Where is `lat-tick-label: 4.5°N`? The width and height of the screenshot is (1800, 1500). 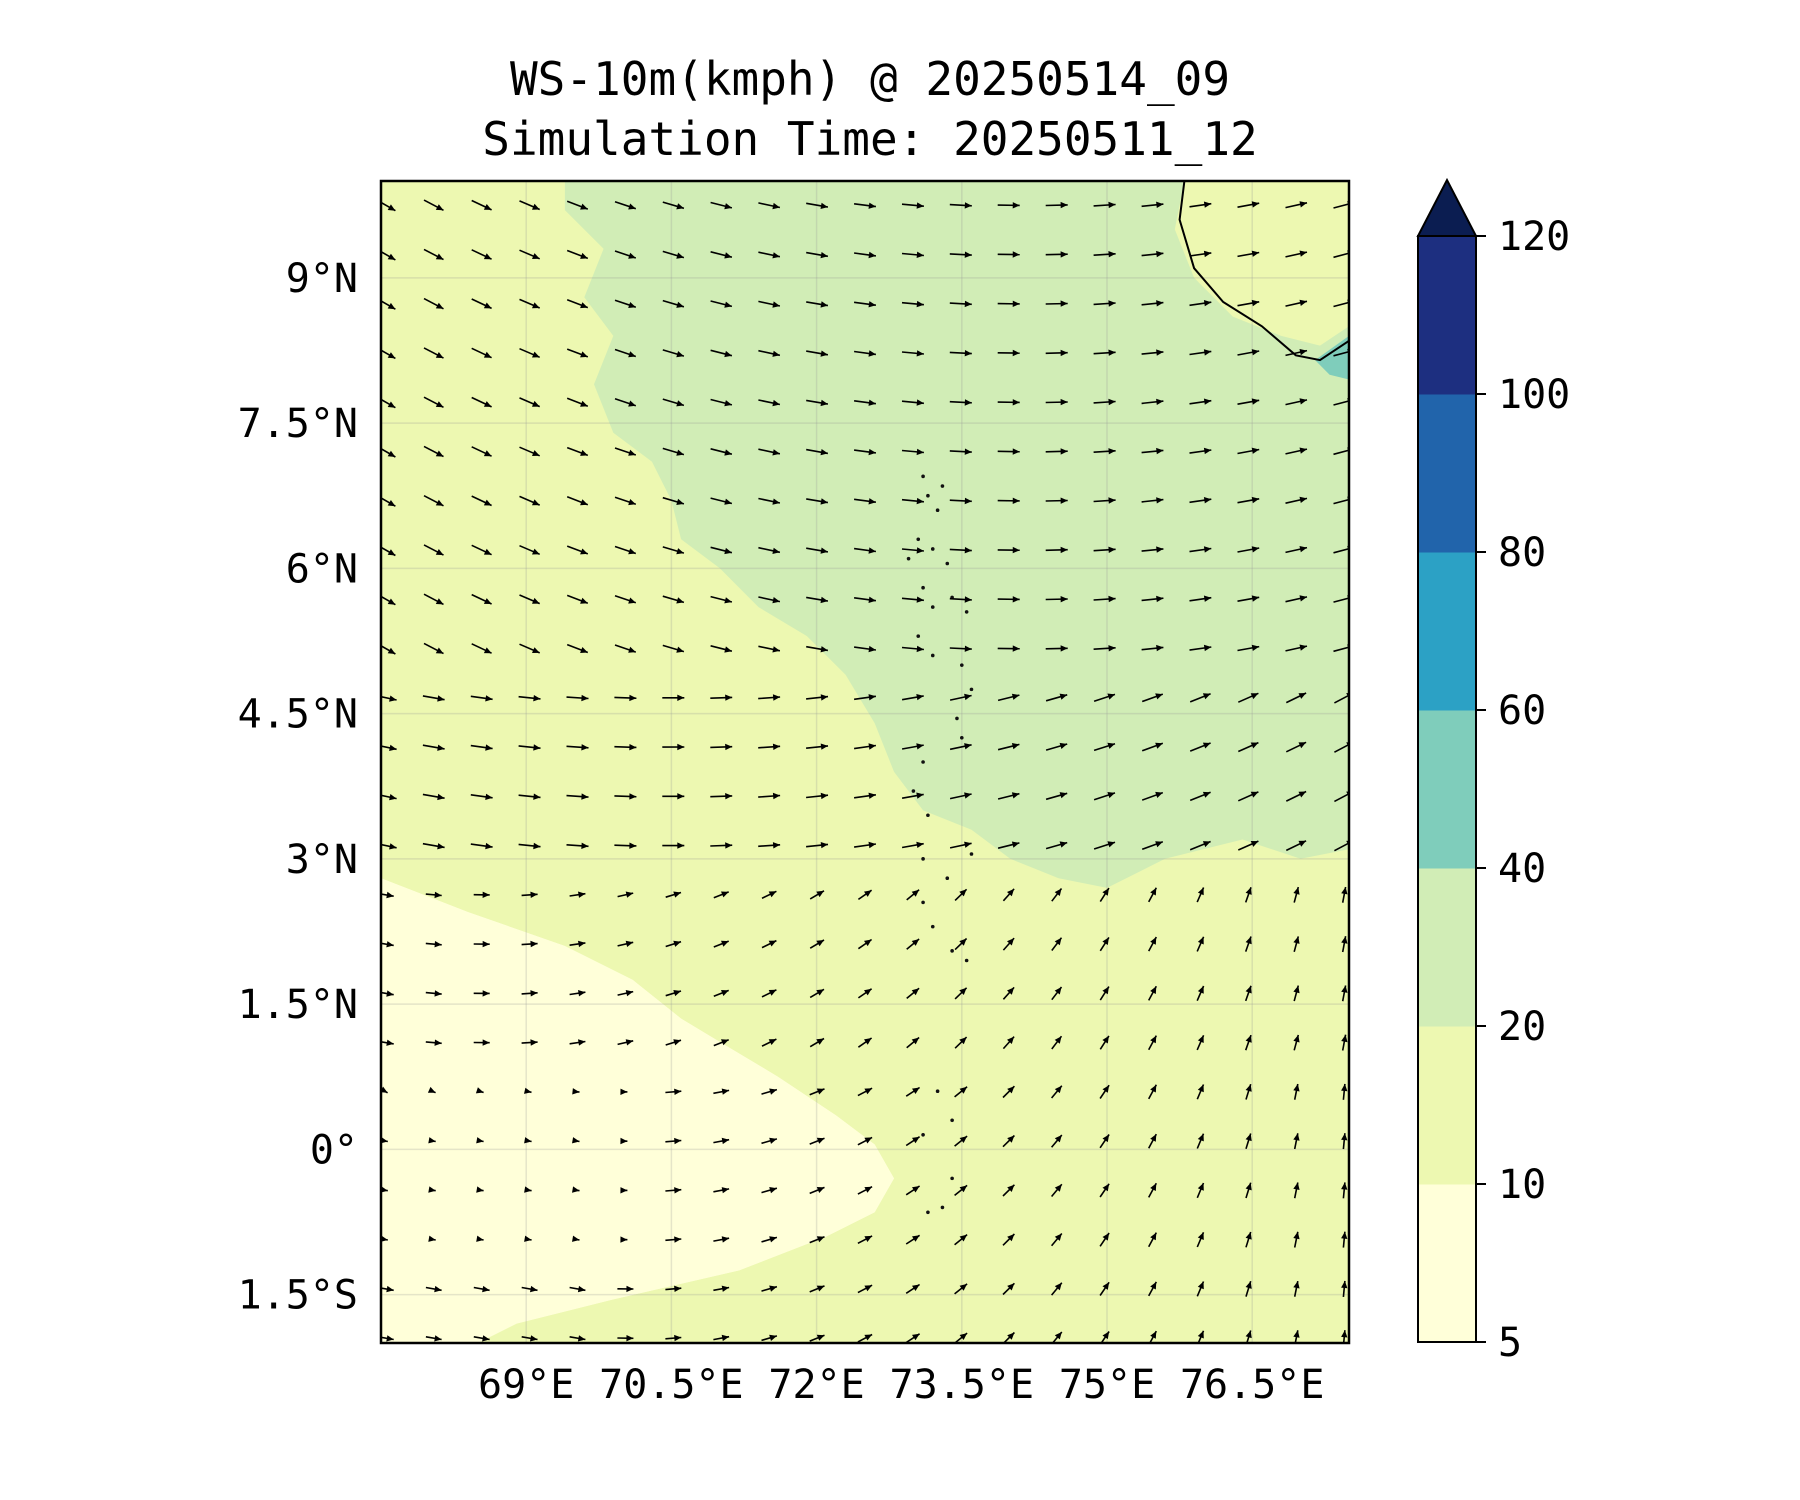 lat-tick-label: 4.5°N is located at coordinates (298, 715).